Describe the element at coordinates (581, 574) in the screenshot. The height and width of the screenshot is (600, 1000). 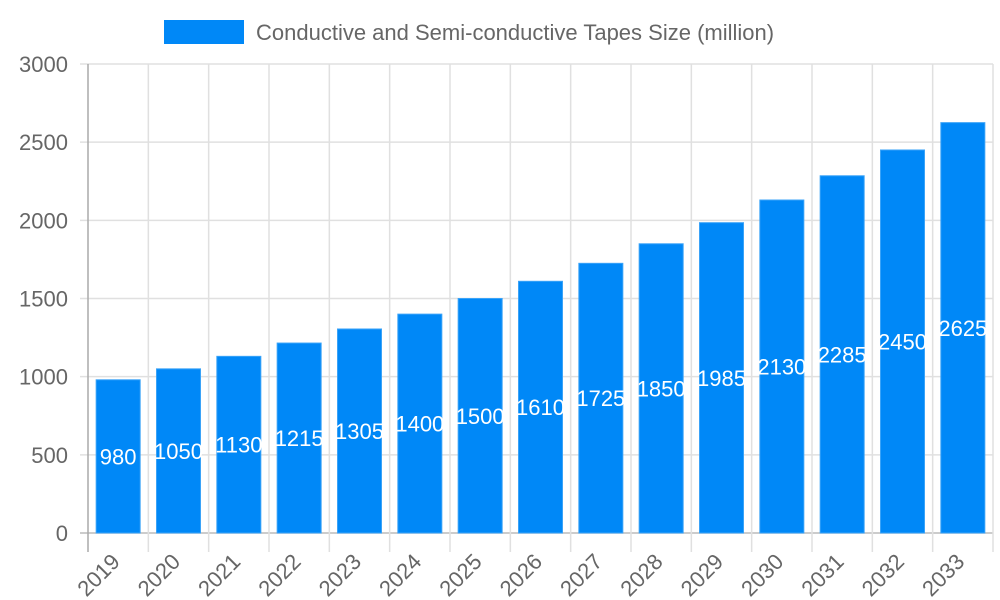
I see `x-tick-label: 2027` at that location.